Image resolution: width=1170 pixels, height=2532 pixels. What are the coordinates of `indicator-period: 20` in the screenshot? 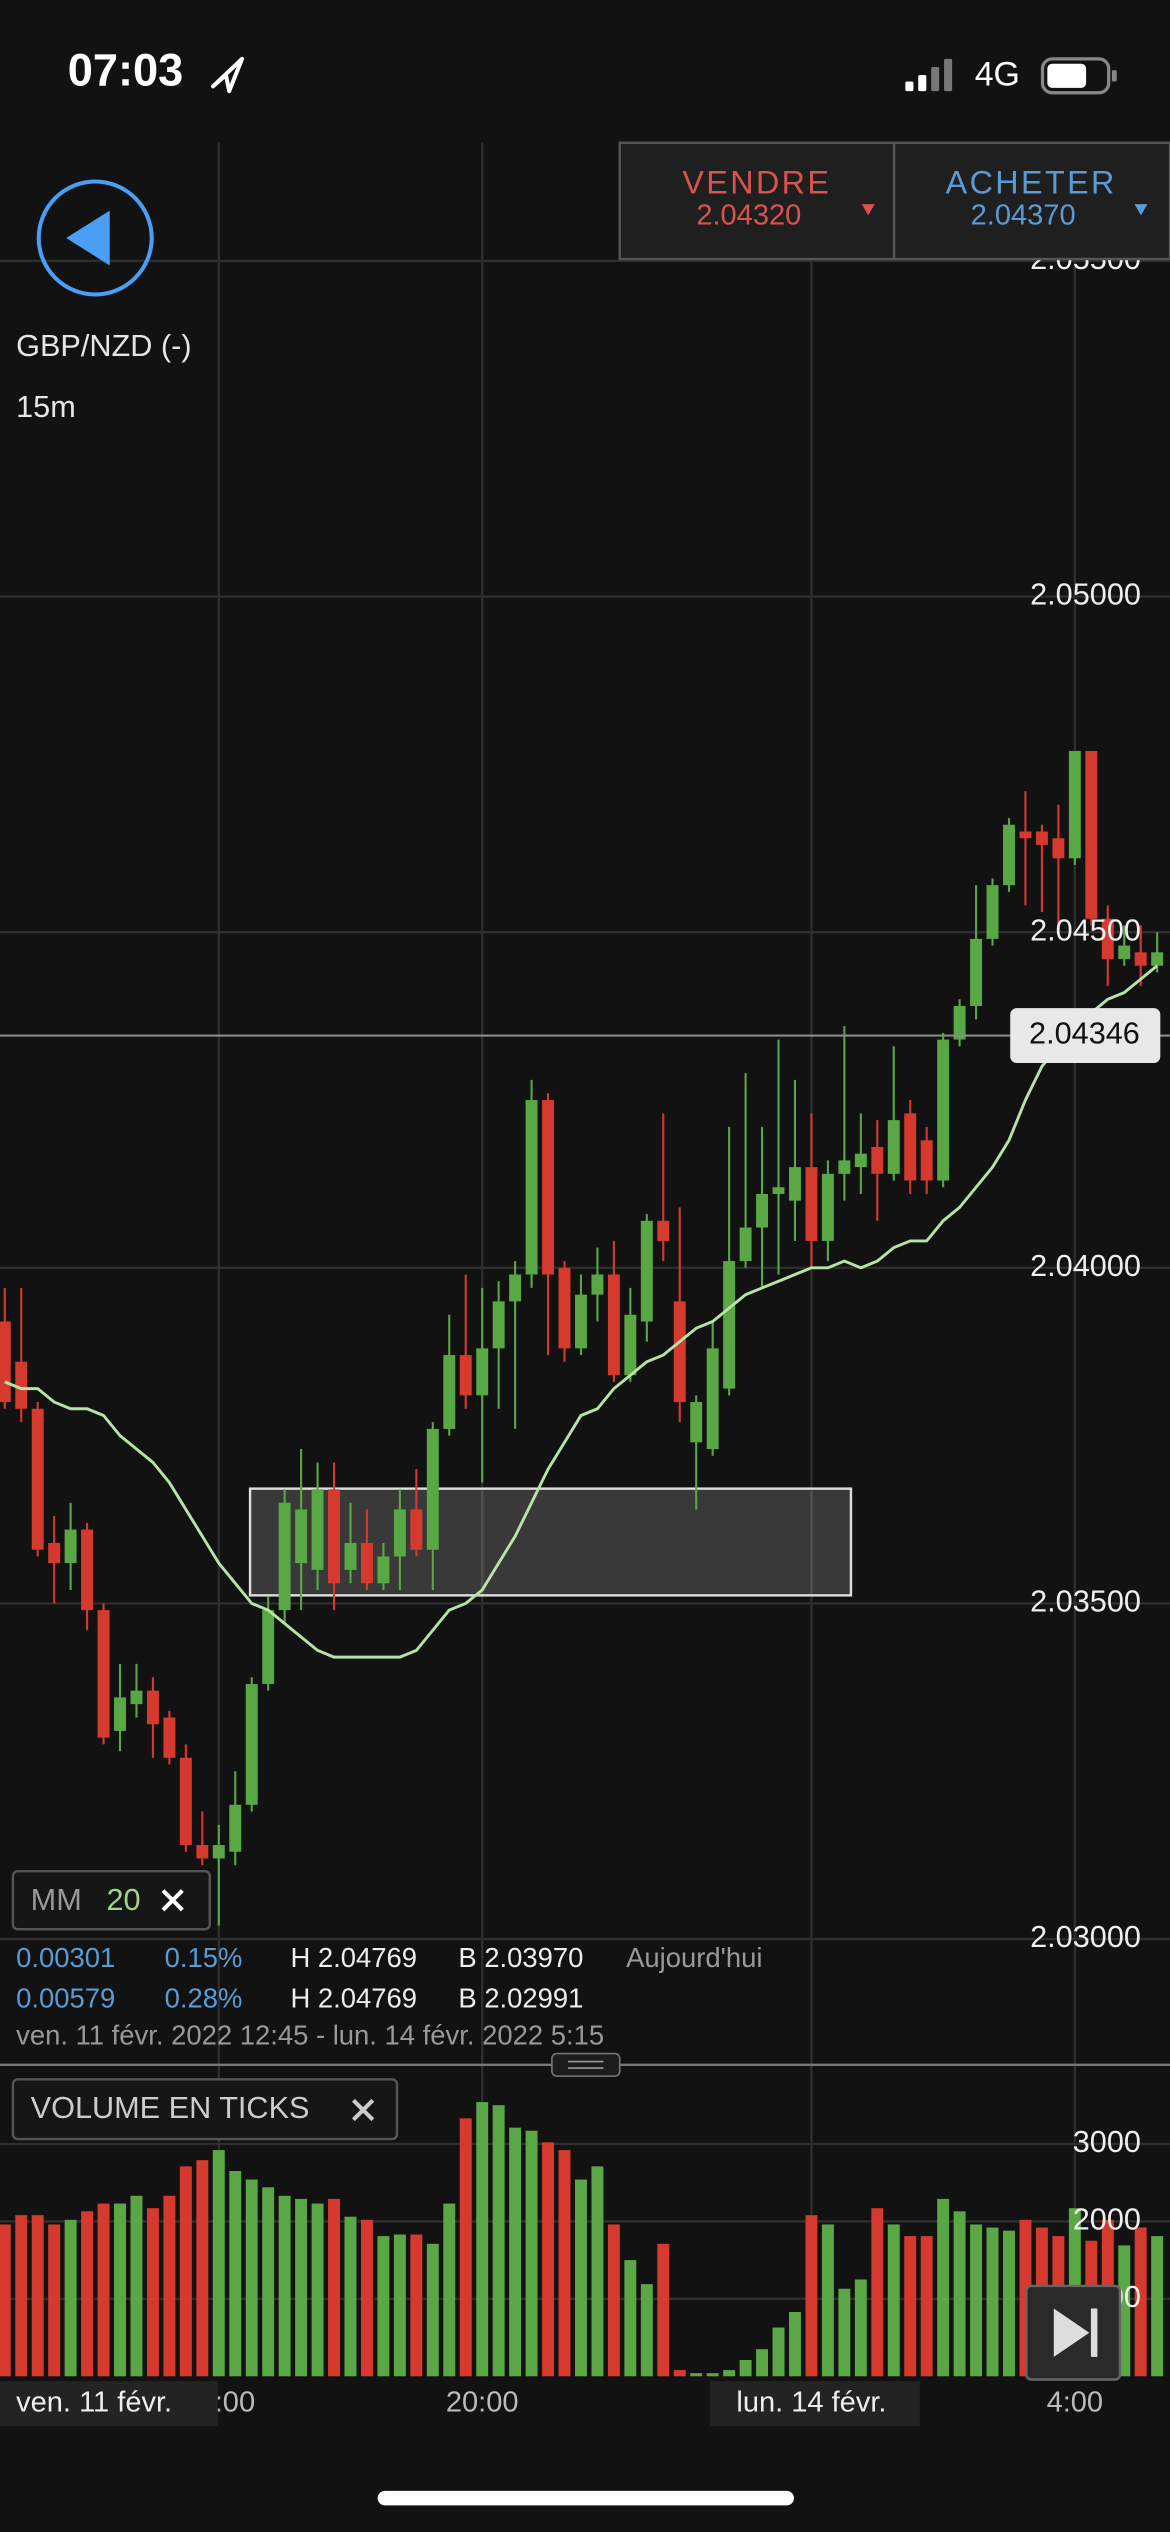 It's located at (124, 1900).